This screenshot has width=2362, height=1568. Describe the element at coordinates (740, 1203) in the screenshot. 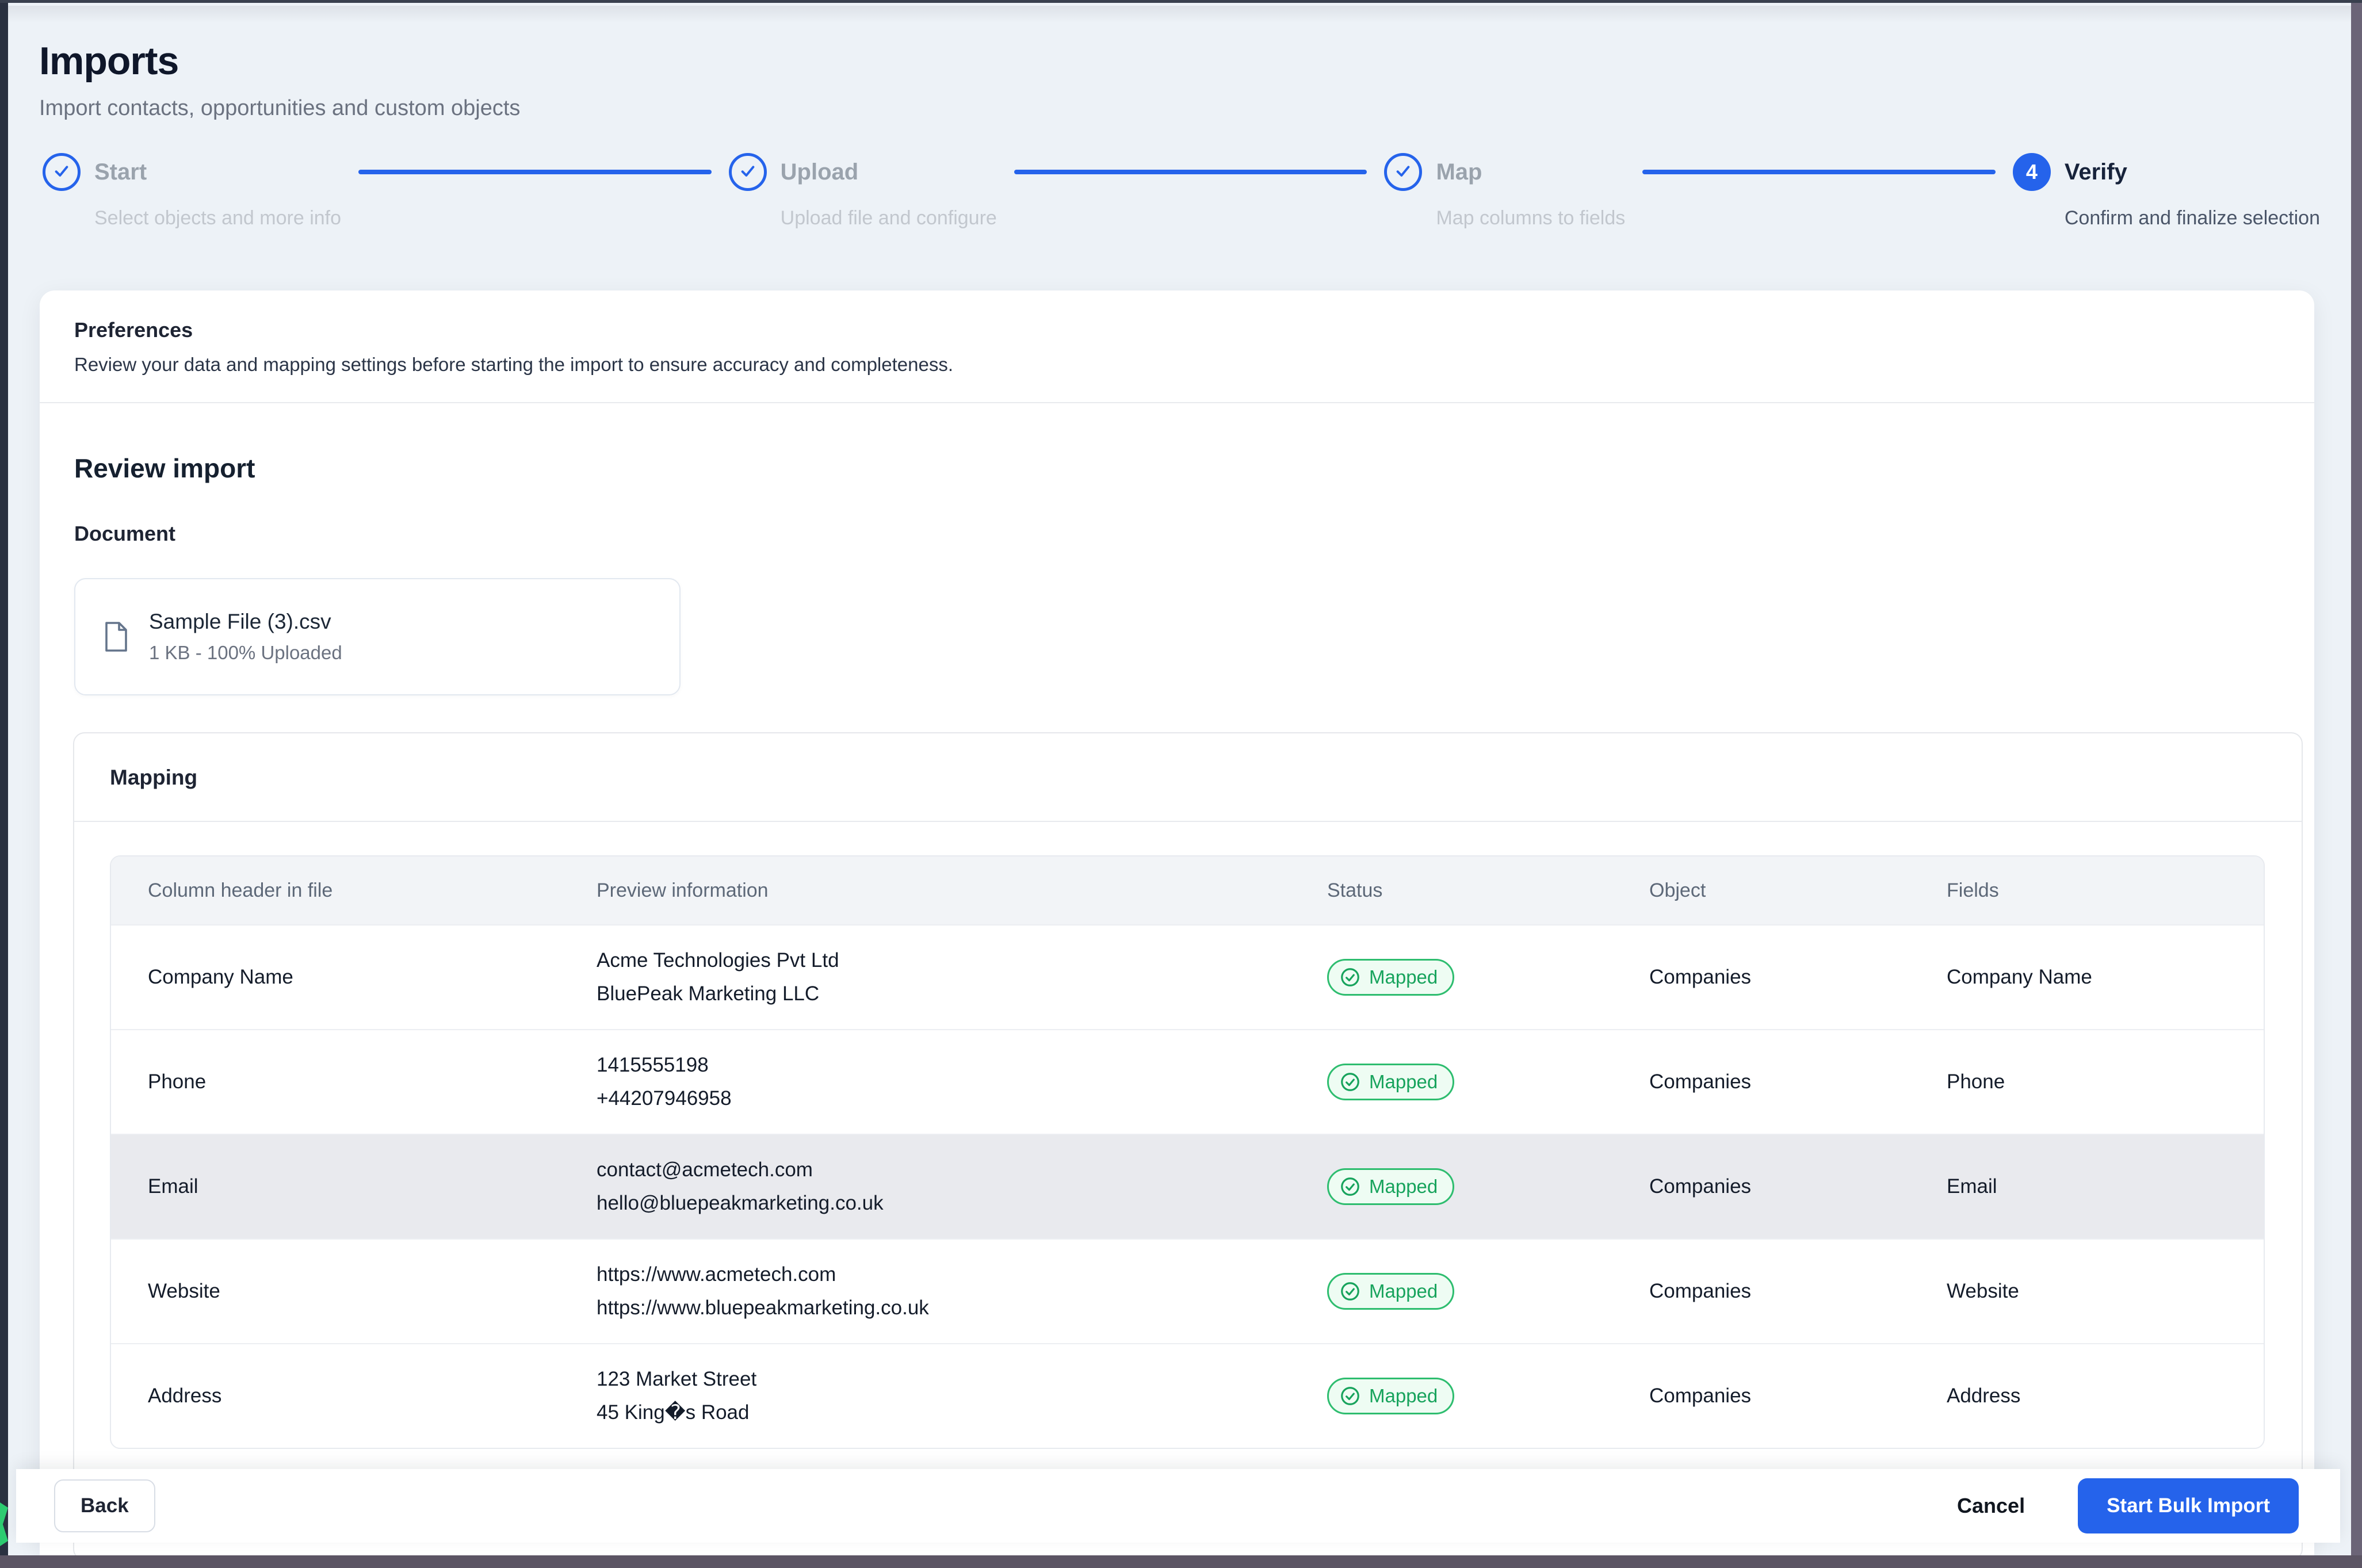

I see `preview-line-2: hello@bluepeakmarketing.co.uk` at that location.